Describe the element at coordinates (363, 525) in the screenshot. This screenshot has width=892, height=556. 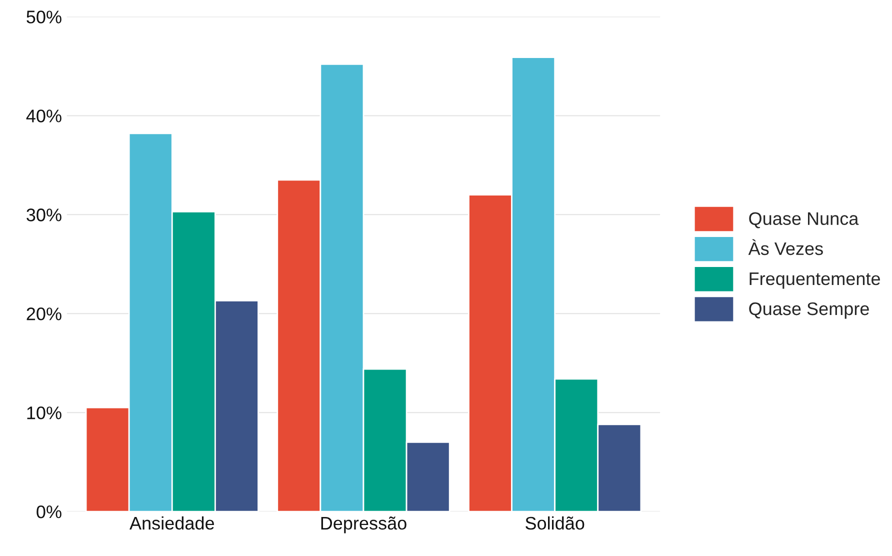
I see `x-tick-label: Depressão` at that location.